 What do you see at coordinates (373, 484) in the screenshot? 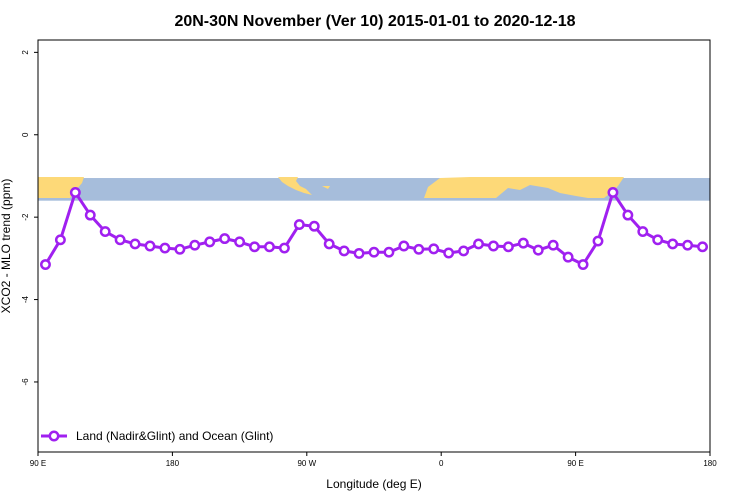
I see `x-axis-label: Longitude (deg E)` at bounding box center [373, 484].